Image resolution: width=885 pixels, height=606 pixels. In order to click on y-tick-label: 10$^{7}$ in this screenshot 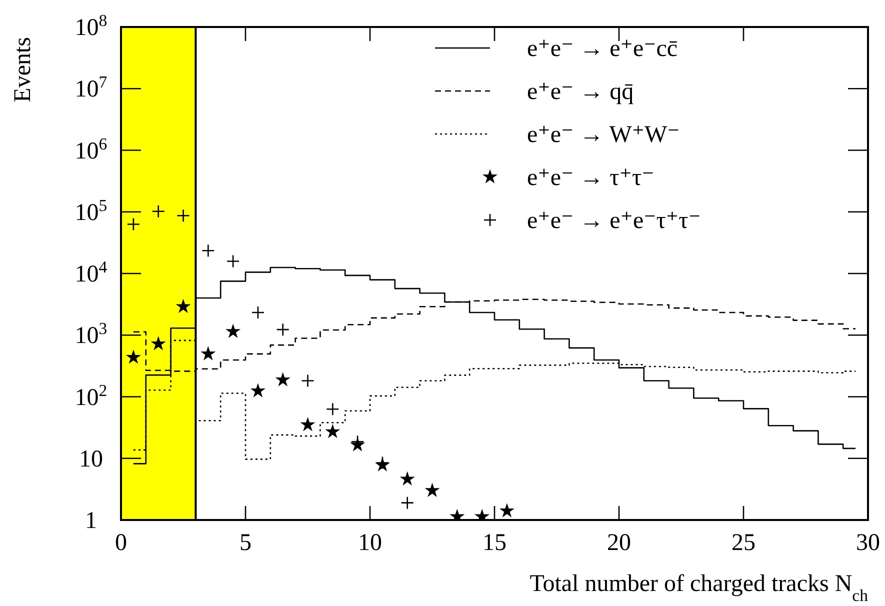, I will do `click(91, 87)`.